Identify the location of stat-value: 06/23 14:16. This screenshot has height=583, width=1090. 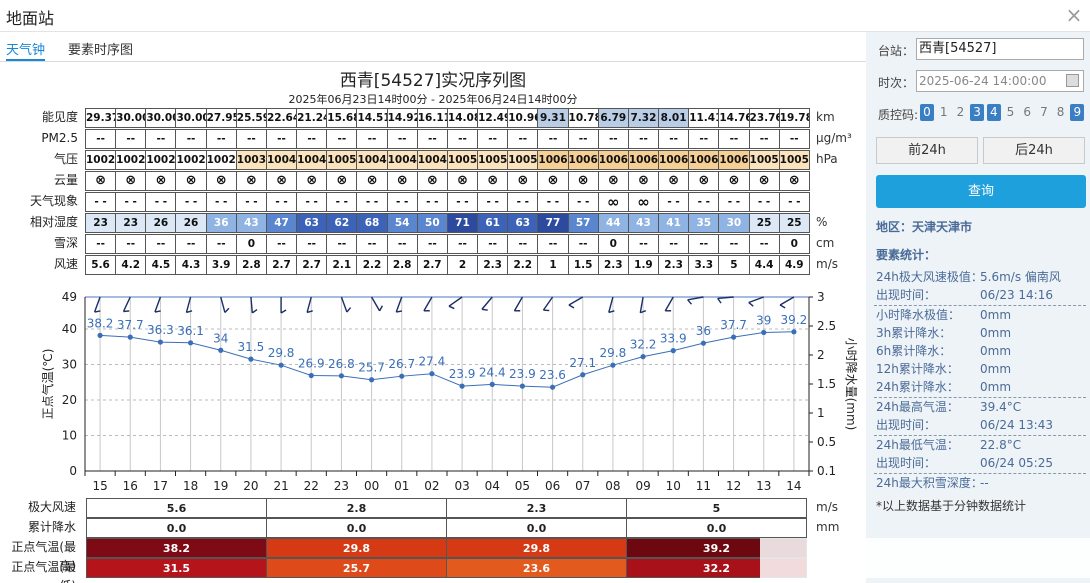
(1016, 295).